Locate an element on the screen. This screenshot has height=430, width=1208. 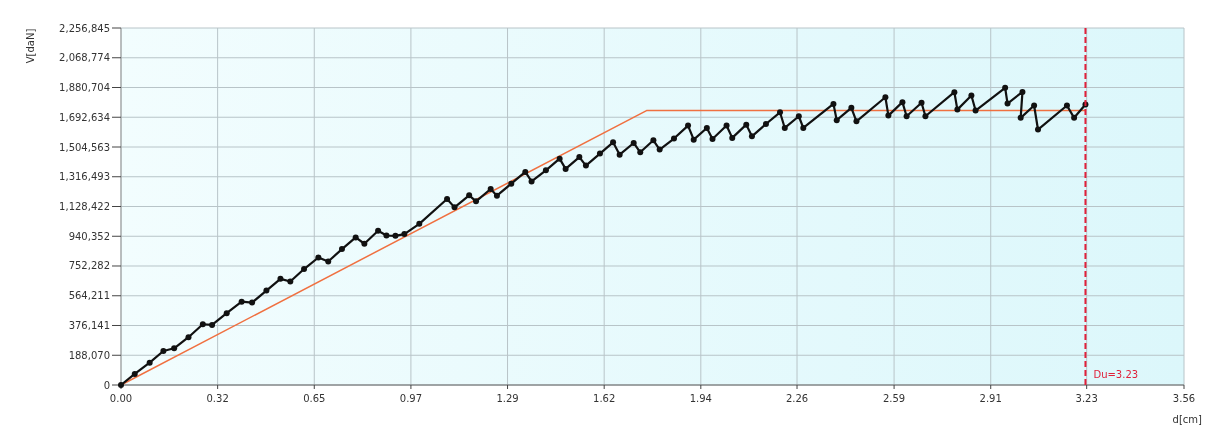
y-tick-label: 376,141 is located at coordinates (89, 325).